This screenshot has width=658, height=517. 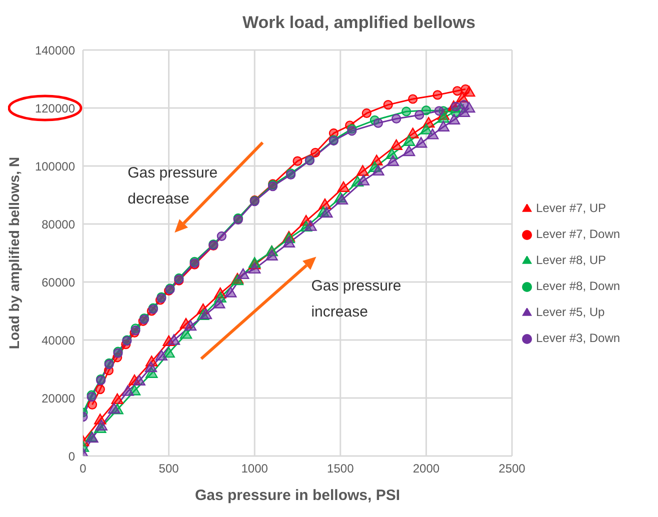 I want to click on legend-label: Lever #8, UP, so click(x=571, y=260).